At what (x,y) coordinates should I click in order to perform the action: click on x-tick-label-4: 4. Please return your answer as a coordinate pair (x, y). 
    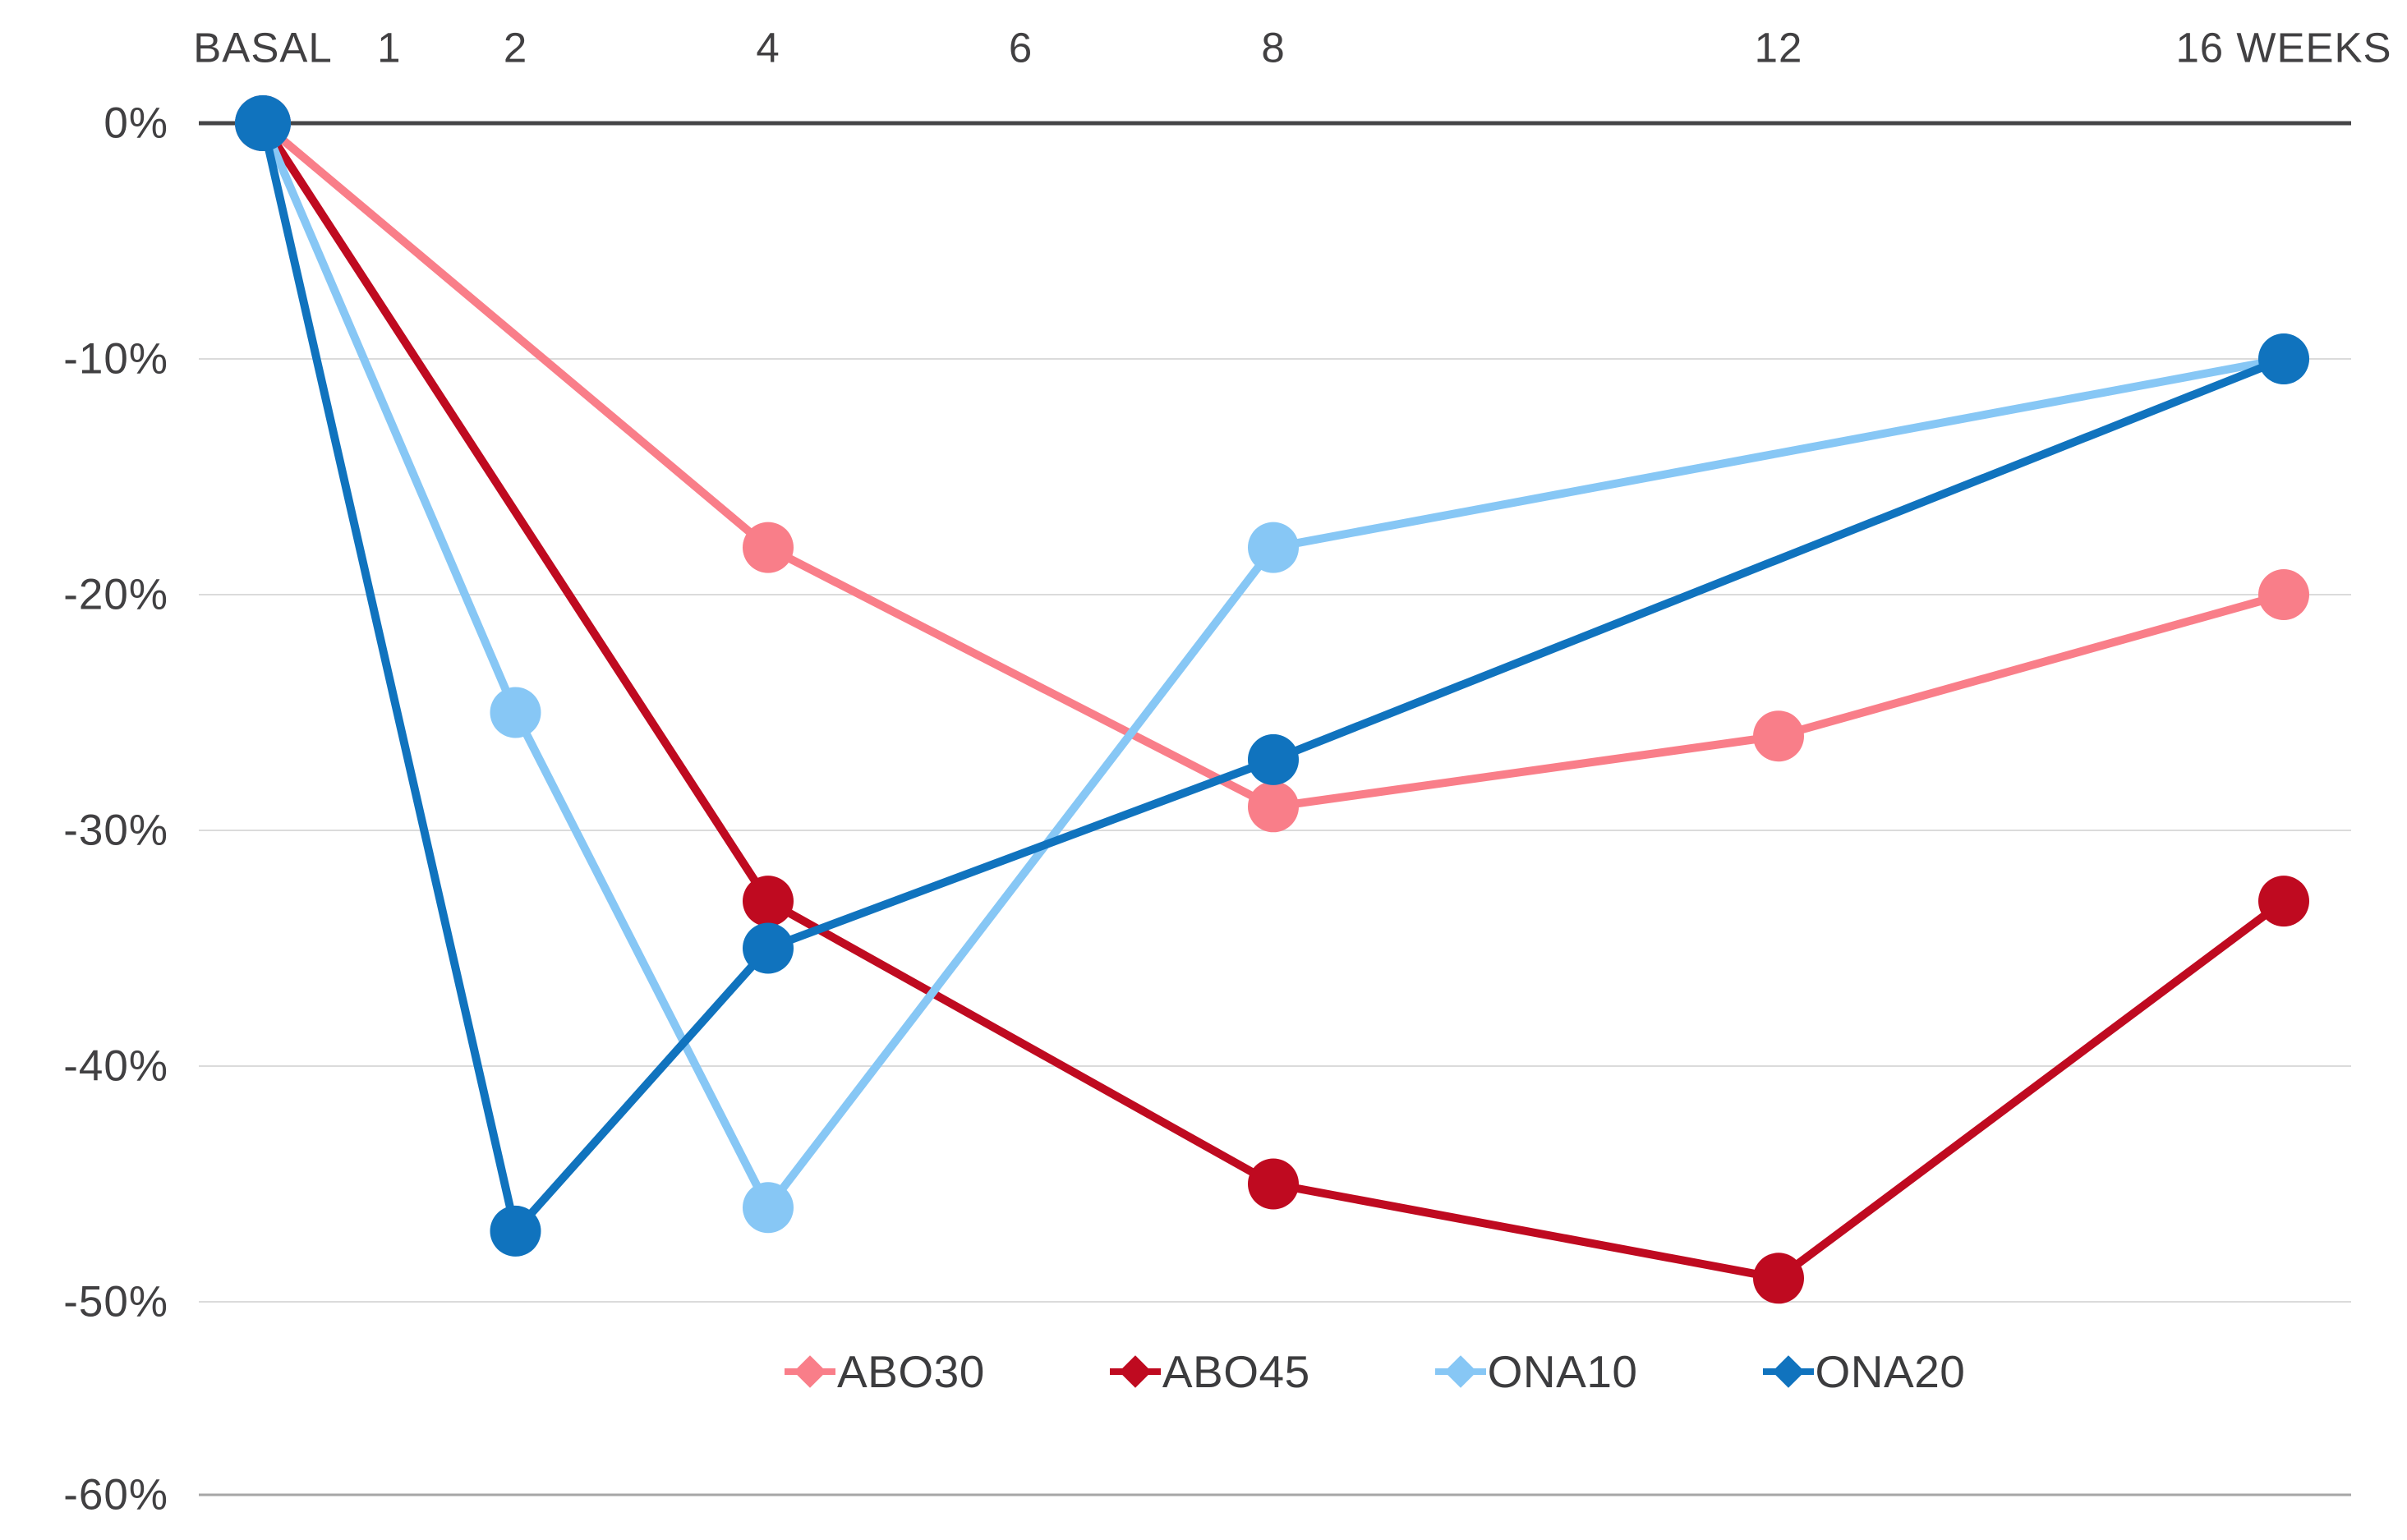
    Looking at the image, I should click on (768, 48).